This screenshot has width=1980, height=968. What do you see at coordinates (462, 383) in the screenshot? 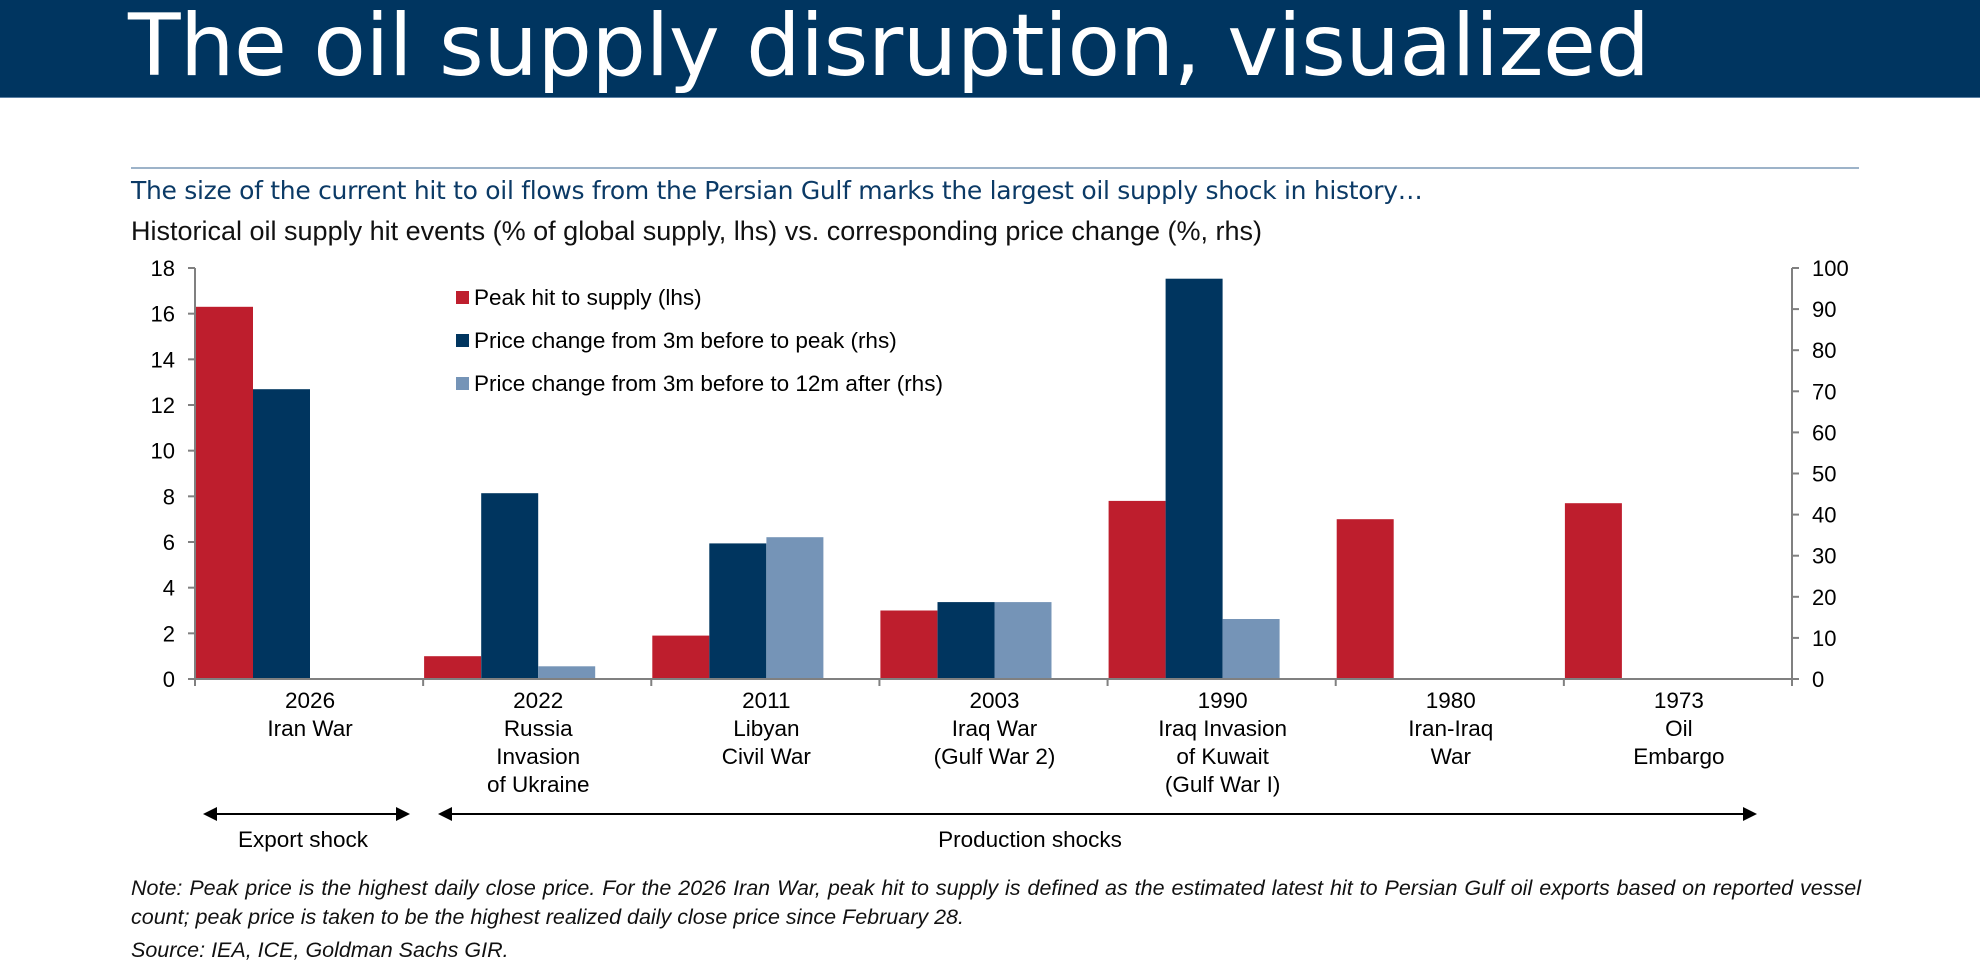
I see `legend-swatch-price-to-12m` at bounding box center [462, 383].